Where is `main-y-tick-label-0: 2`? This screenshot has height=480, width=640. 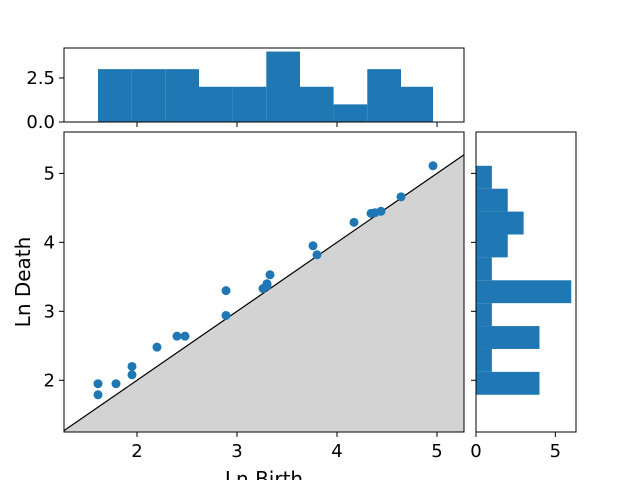
main-y-tick-label-0: 2 is located at coordinates (49, 380).